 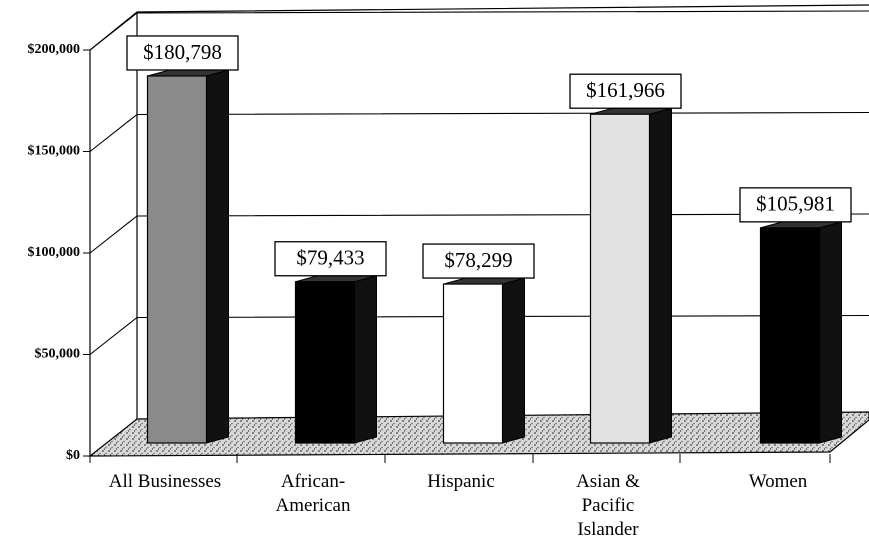 I want to click on value-label: $180,798, so click(x=182, y=52).